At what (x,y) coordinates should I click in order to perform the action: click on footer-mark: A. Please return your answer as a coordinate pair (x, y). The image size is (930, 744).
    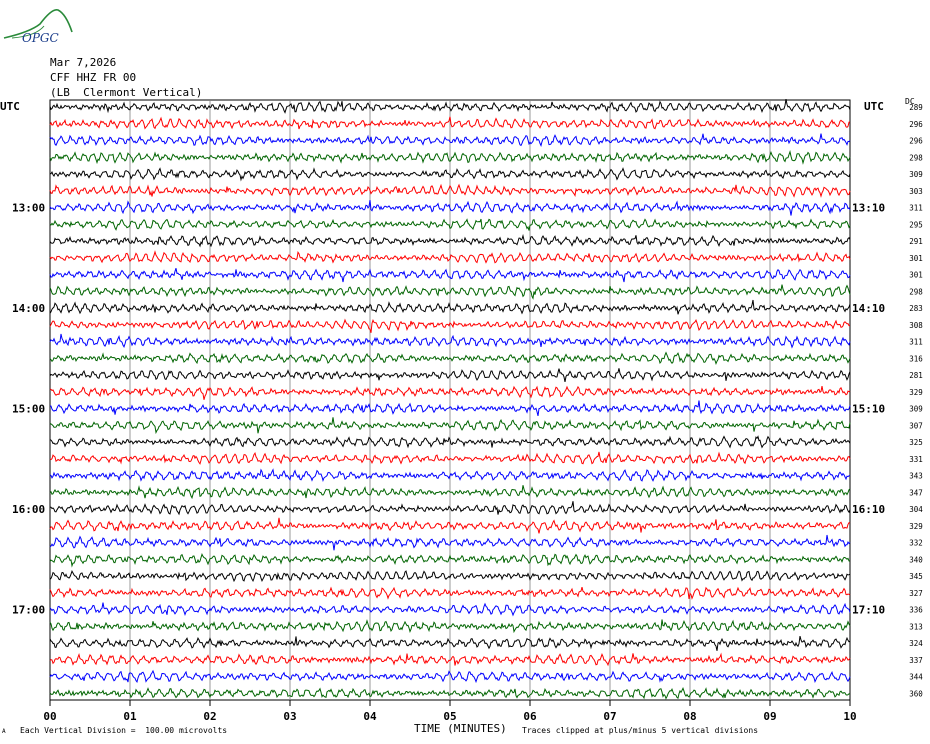
    Looking at the image, I should click on (4, 731).